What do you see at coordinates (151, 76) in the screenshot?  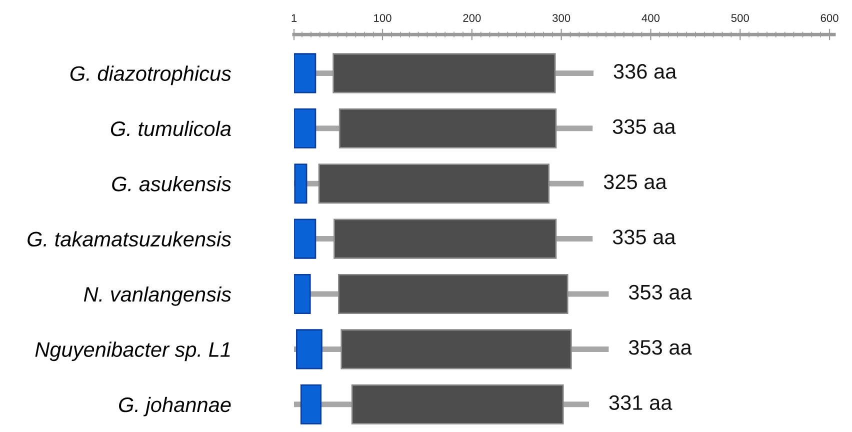 I see `y-tick-label: G. diazotrophicus` at bounding box center [151, 76].